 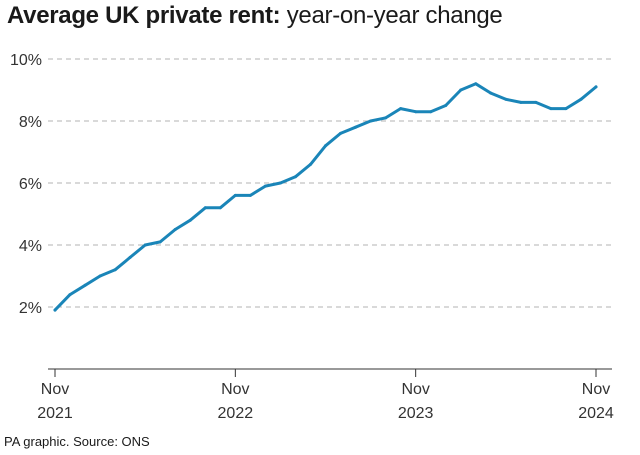 What do you see at coordinates (416, 413) in the screenshot?
I see `x-tick-label-year: 2023` at bounding box center [416, 413].